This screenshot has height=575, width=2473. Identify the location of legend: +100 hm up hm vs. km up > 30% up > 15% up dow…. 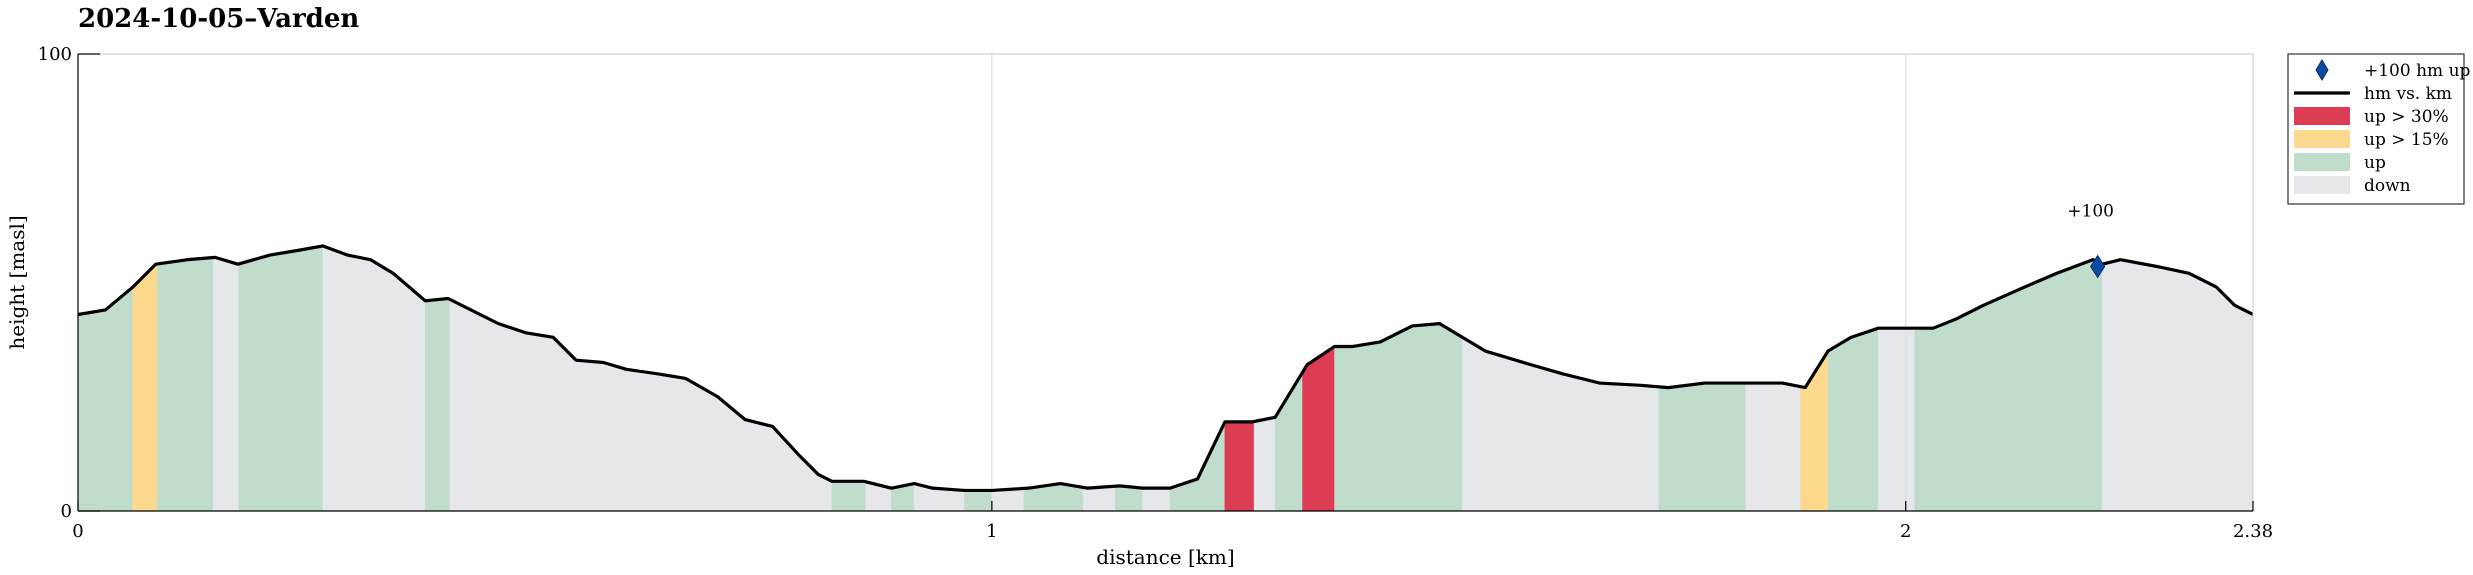
(2379, 129).